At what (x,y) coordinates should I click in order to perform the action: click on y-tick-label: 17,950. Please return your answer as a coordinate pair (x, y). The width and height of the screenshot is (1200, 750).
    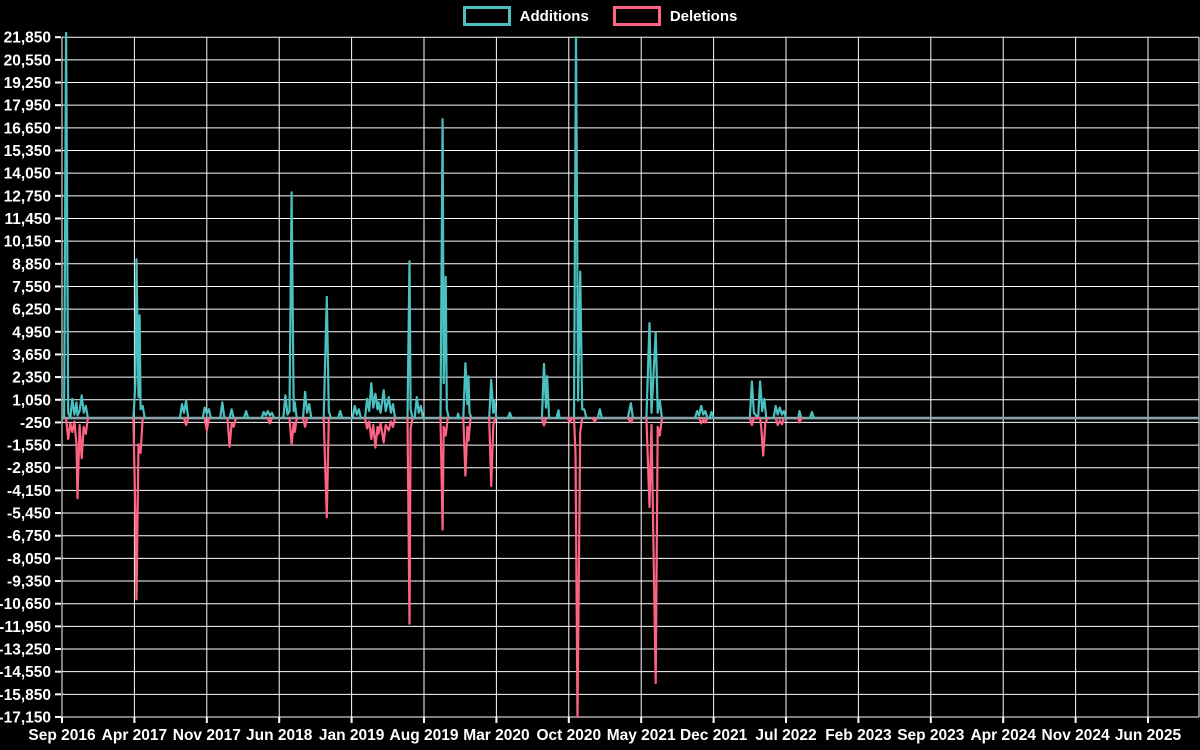
    Looking at the image, I should click on (27, 106).